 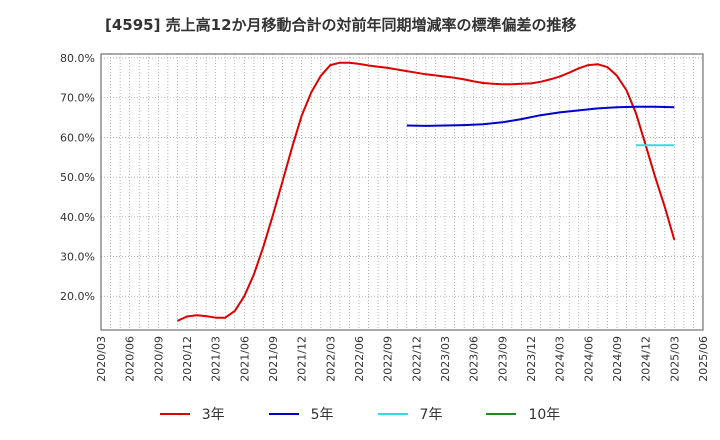 What do you see at coordinates (431, 415) in the screenshot?
I see `legend-label: 7年` at bounding box center [431, 415].